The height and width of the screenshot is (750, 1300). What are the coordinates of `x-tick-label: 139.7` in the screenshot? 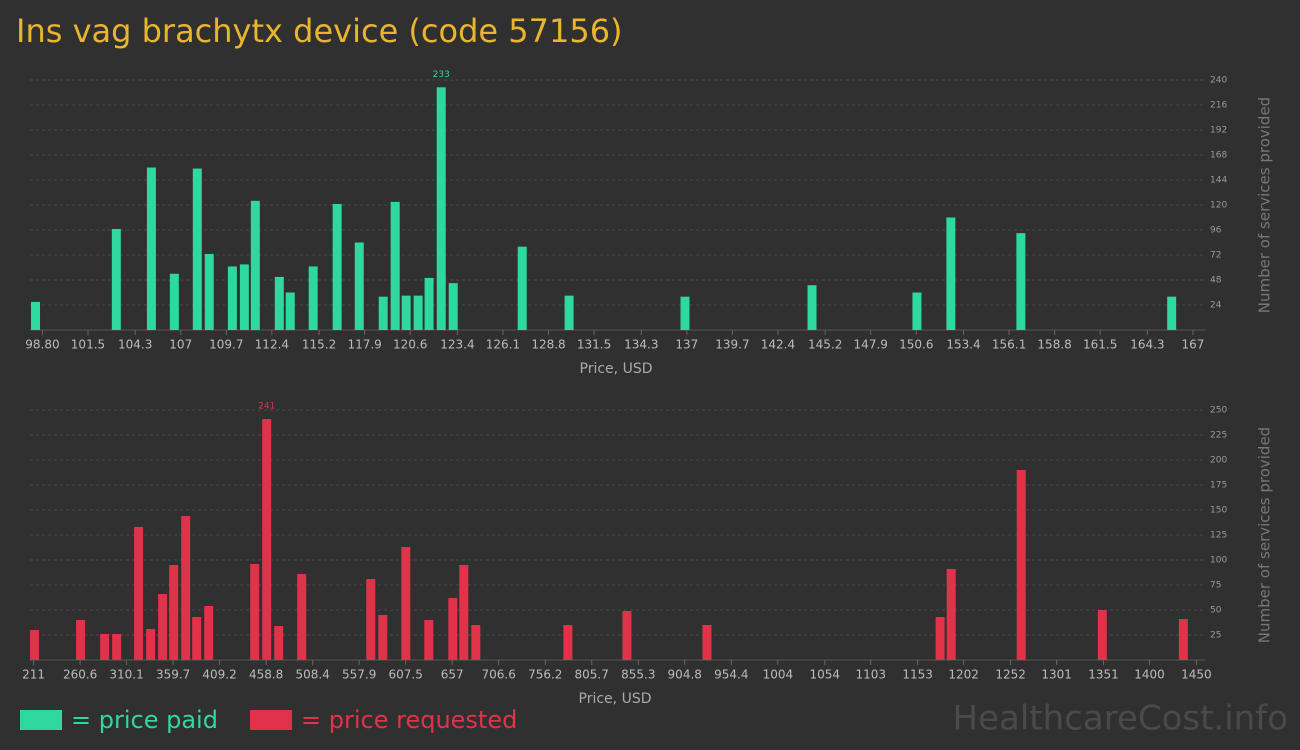 It's located at (732, 345).